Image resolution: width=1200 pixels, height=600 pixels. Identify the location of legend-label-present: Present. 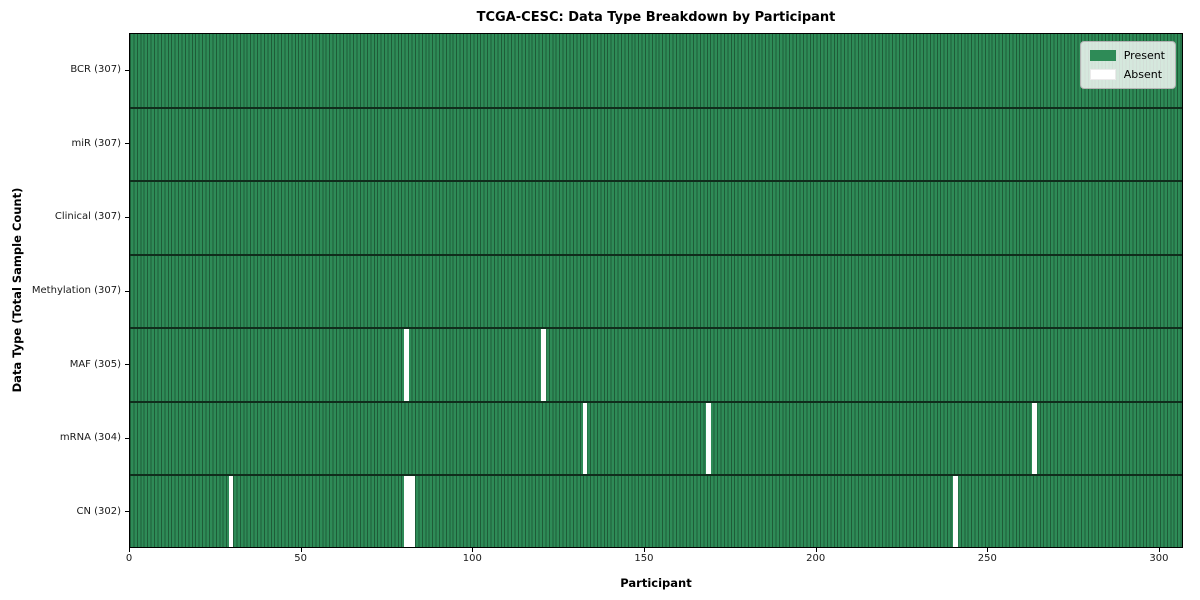
(1144, 55).